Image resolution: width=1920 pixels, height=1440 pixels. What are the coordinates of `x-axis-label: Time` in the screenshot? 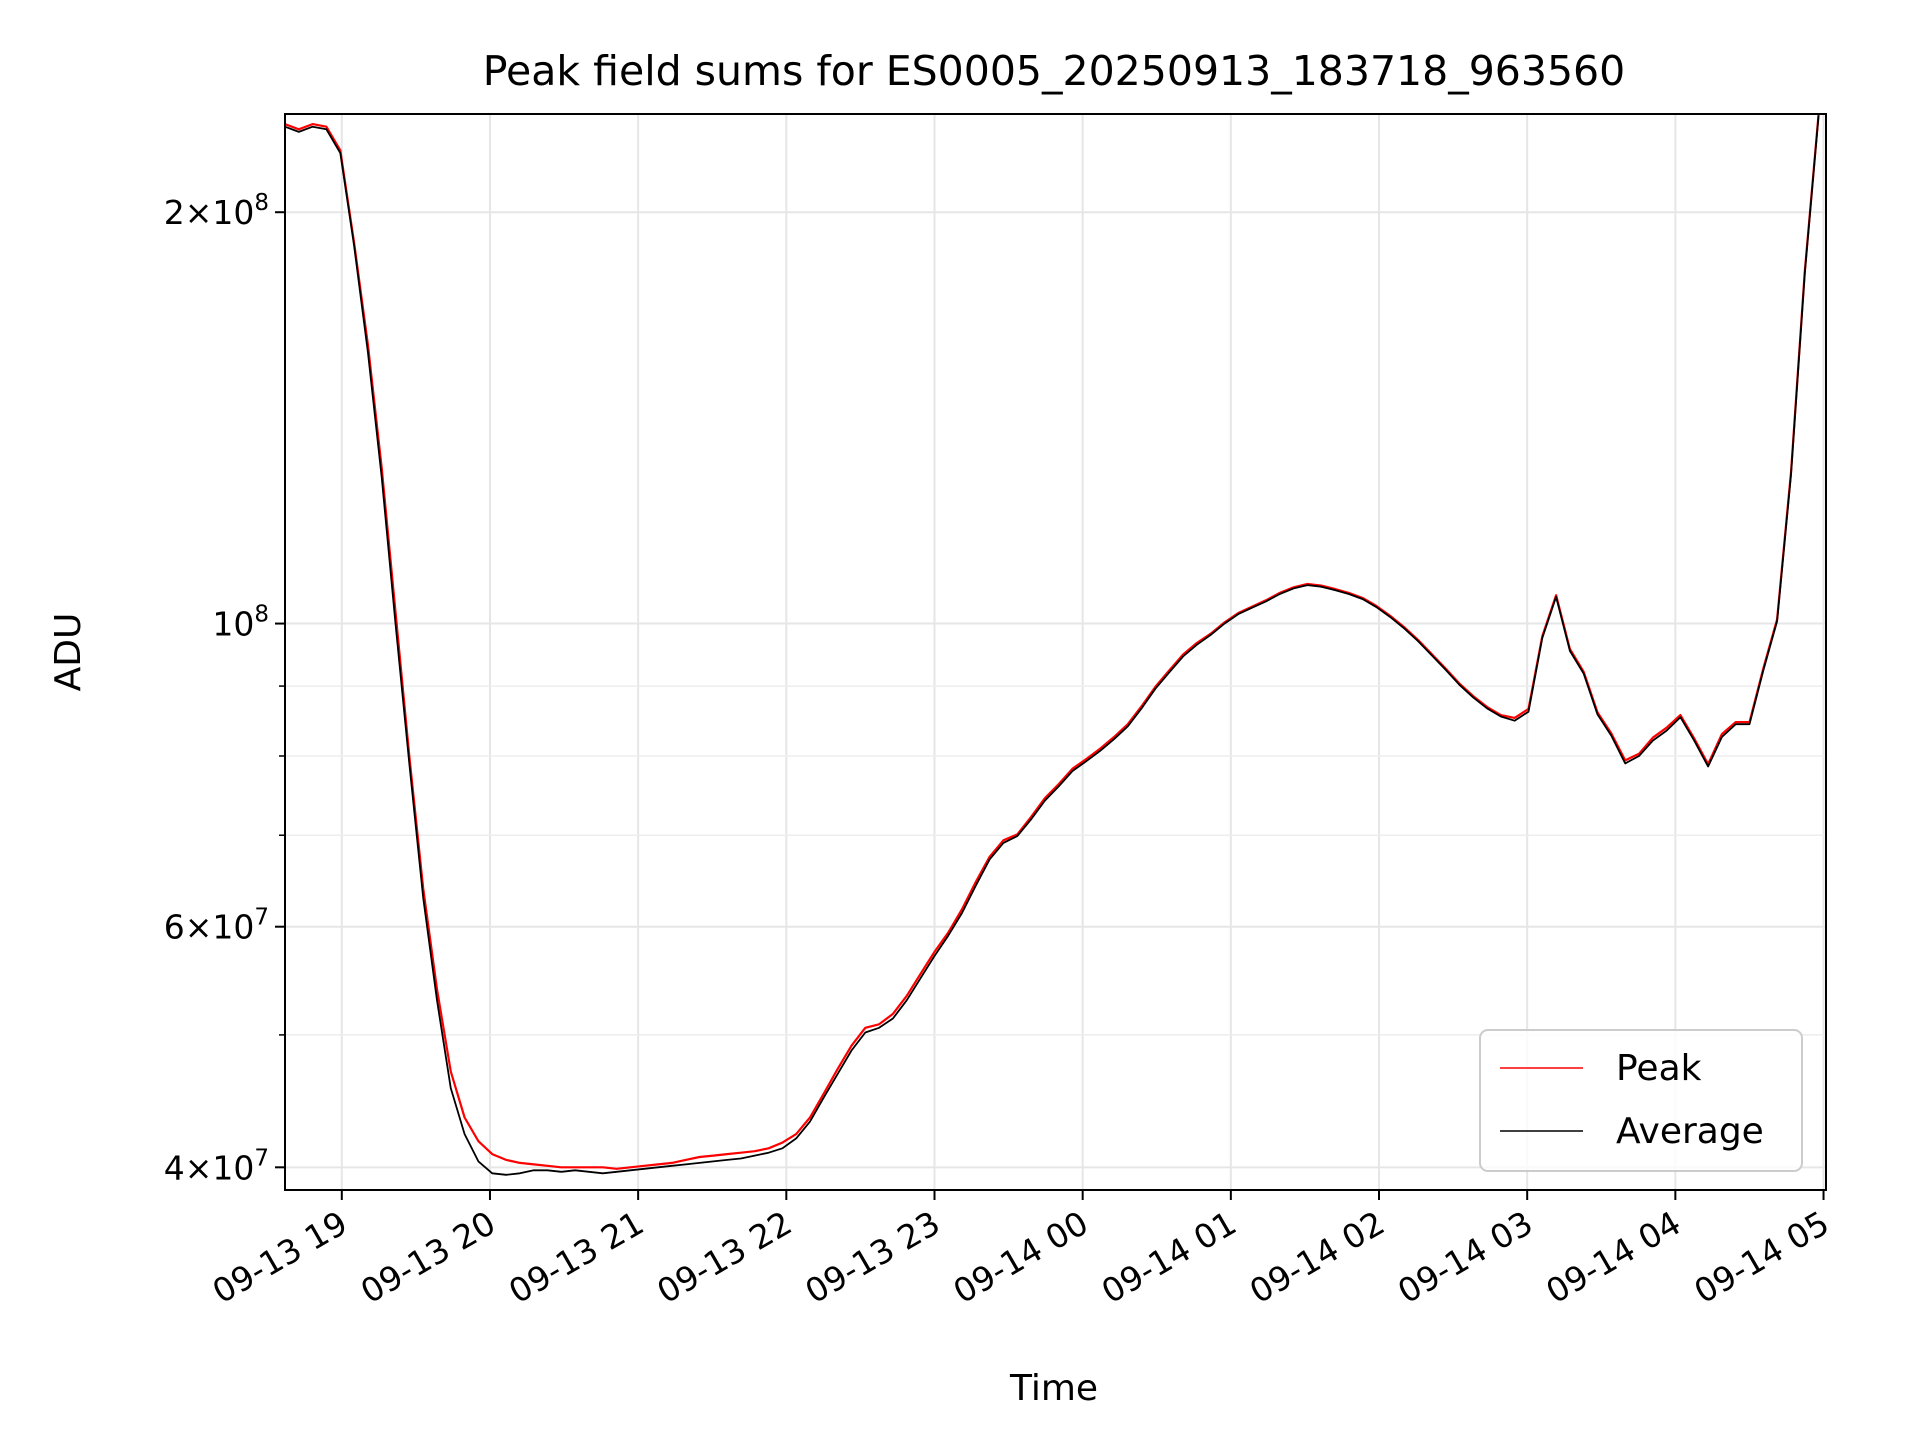 It's located at (1053, 1388).